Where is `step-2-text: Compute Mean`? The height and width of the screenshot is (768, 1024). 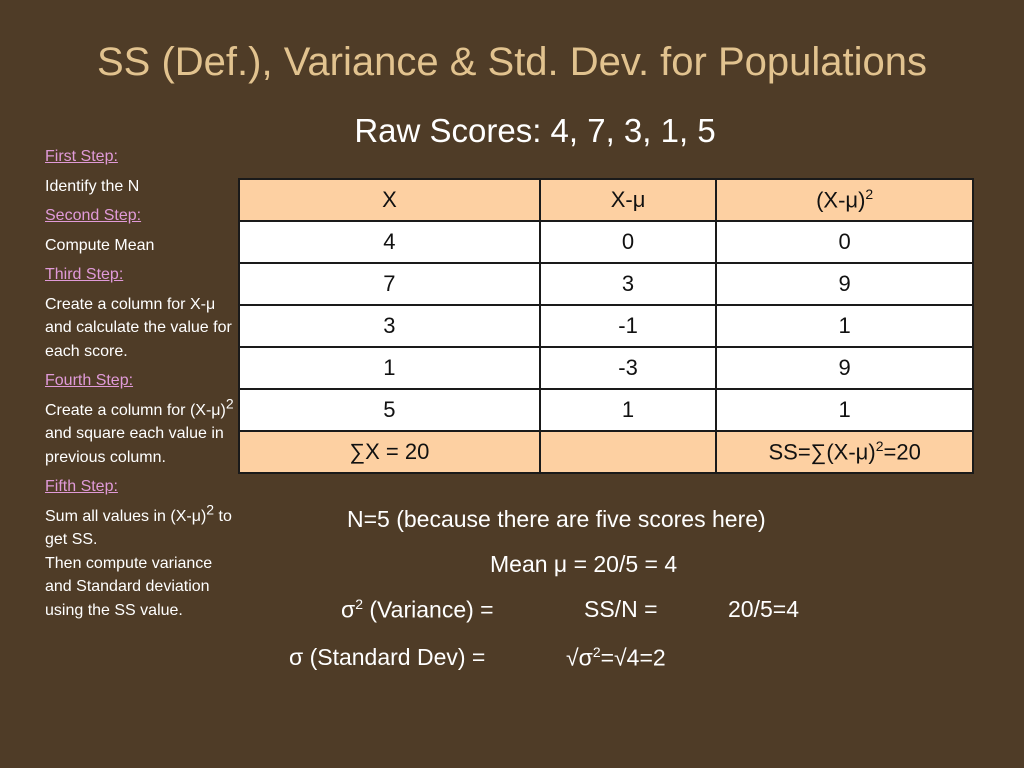
step-2-text: Compute Mean is located at coordinates (100, 245).